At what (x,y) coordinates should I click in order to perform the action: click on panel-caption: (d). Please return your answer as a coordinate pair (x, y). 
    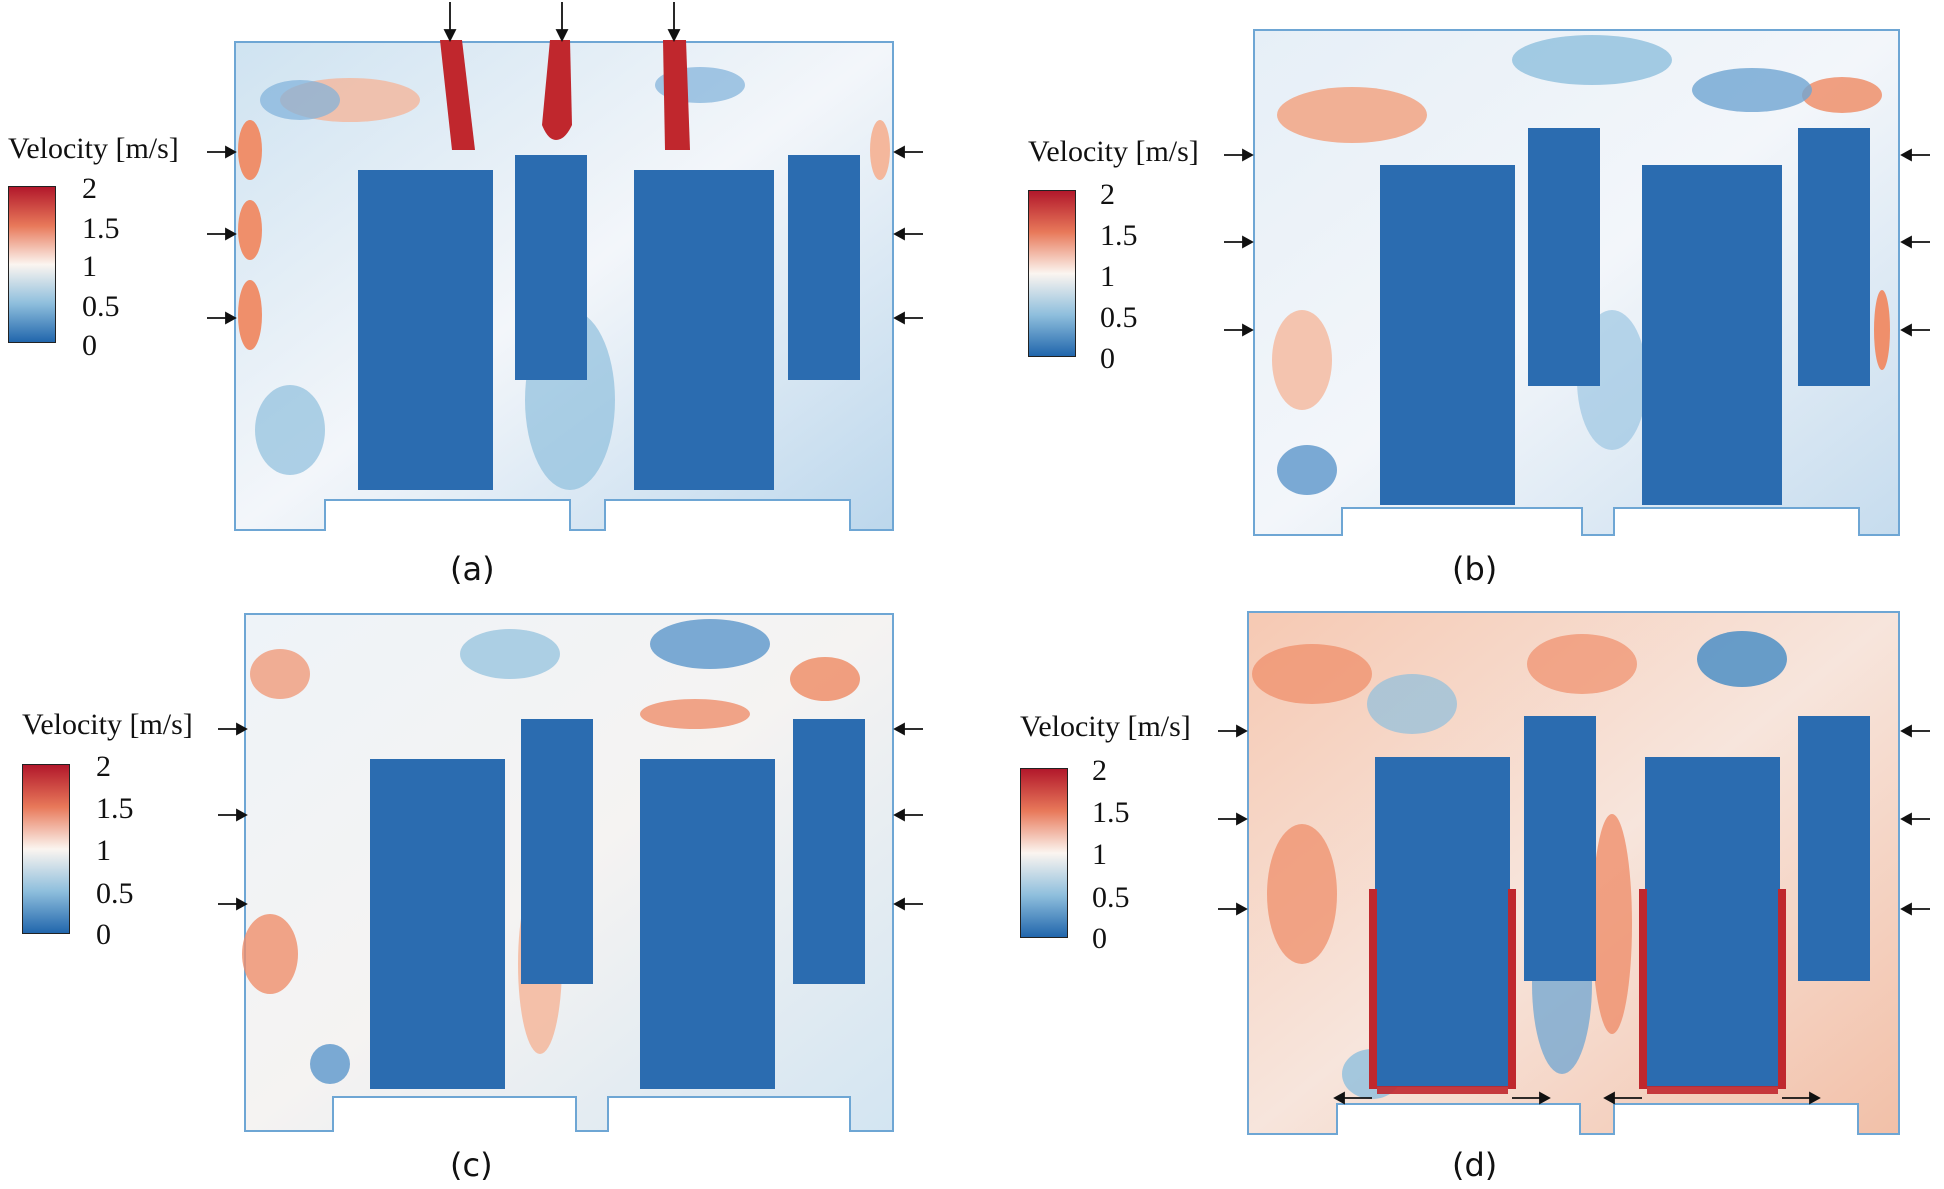
    Looking at the image, I should click on (1475, 1165).